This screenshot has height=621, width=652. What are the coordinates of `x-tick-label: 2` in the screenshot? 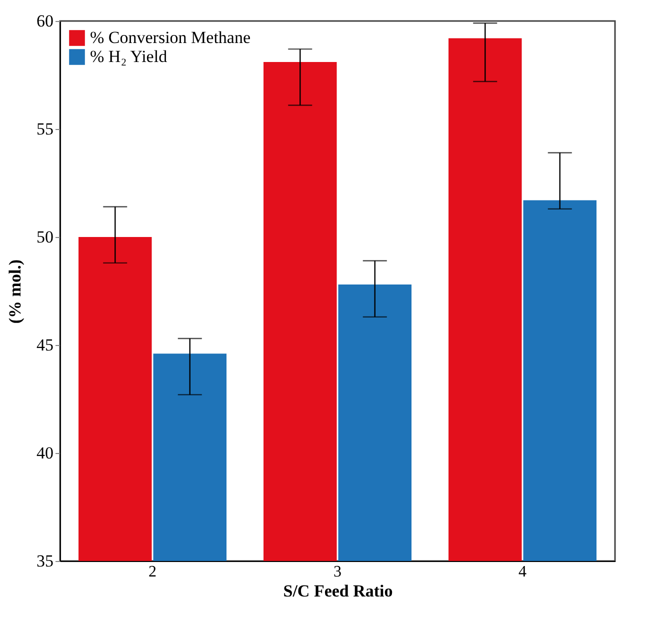 It's located at (152, 572).